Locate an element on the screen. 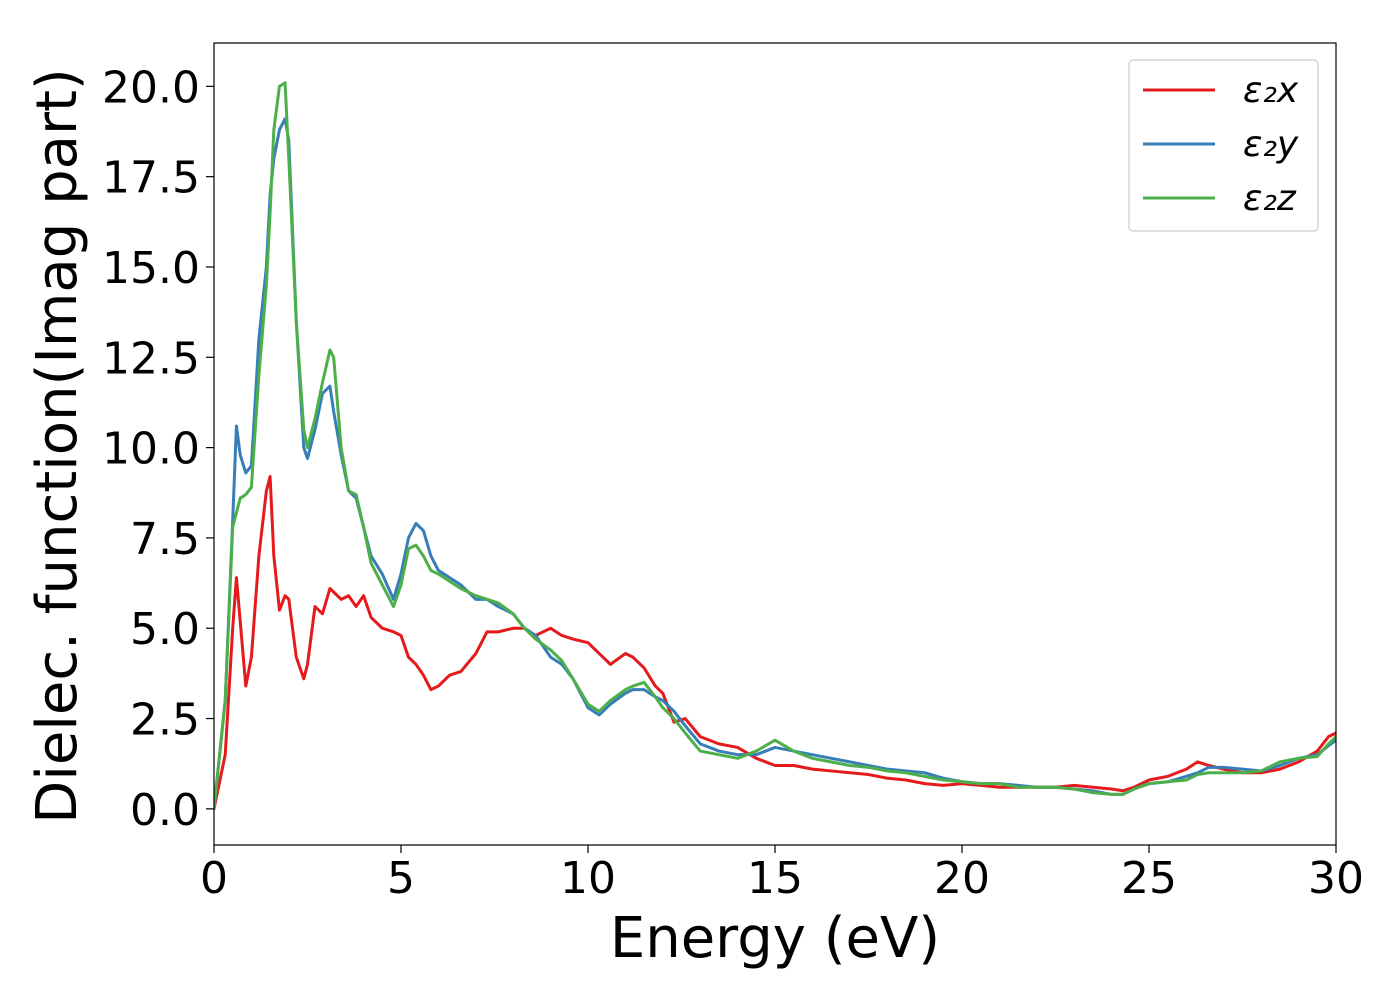 The height and width of the screenshot is (1000, 1400). legend-label-2: ε₂y is located at coordinates (1271, 144).